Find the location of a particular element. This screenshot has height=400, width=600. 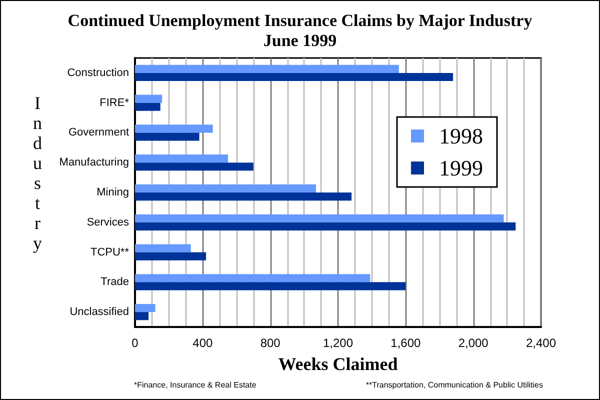

x-tick-label: 1,600 is located at coordinates (406, 343).